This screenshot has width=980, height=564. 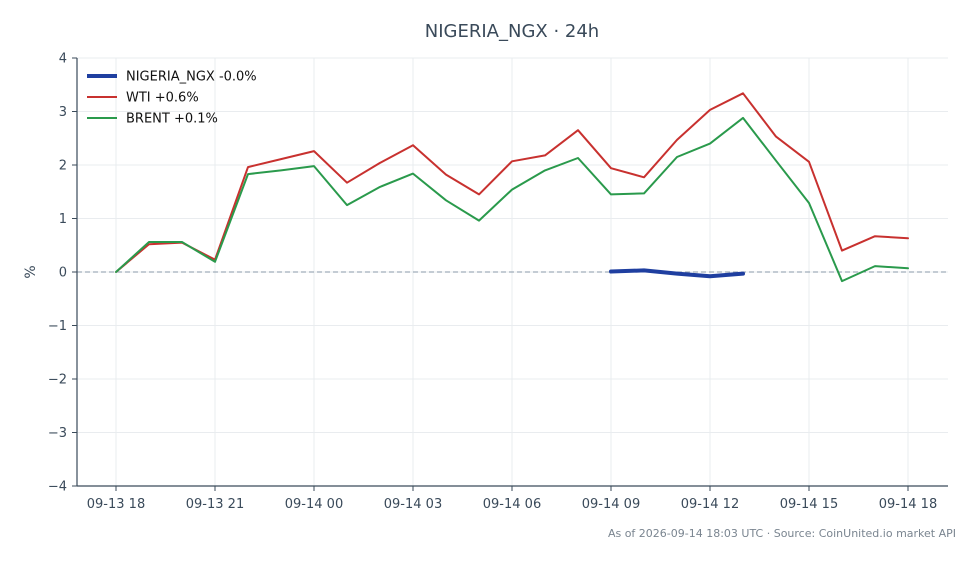 I want to click on y-tick-label: −1, so click(x=57, y=326).